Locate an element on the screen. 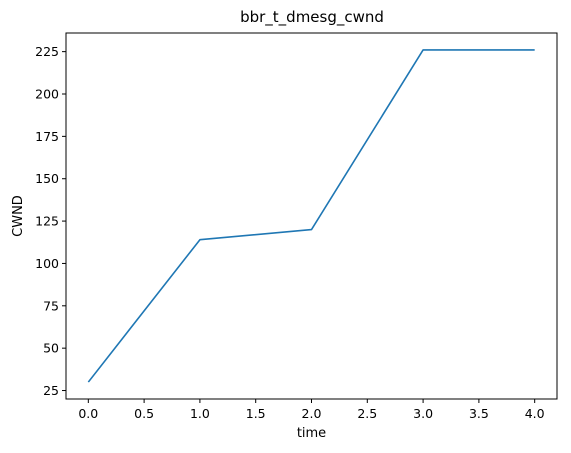  y-tick-label: 75 is located at coordinates (51, 305).